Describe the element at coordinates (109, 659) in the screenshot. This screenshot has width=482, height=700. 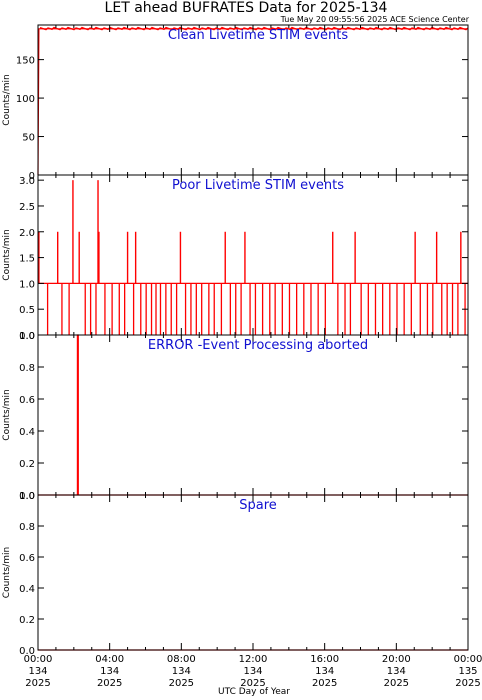
I see `x-tick-label-hhmm: 04:00` at that location.